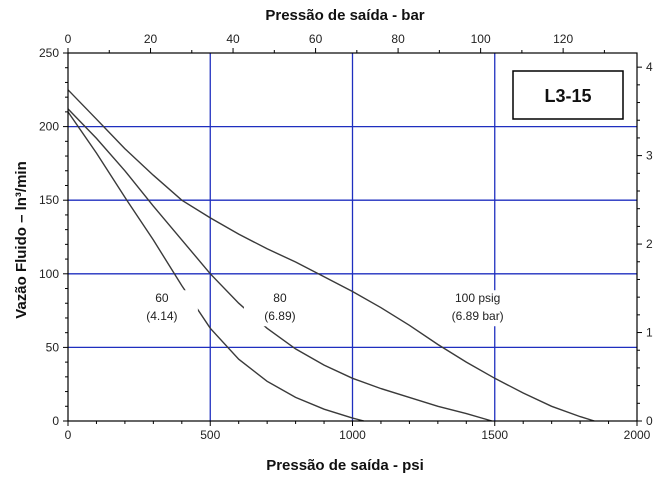  What do you see at coordinates (477, 298) in the screenshot?
I see `series-label-2: 100 psig` at bounding box center [477, 298].